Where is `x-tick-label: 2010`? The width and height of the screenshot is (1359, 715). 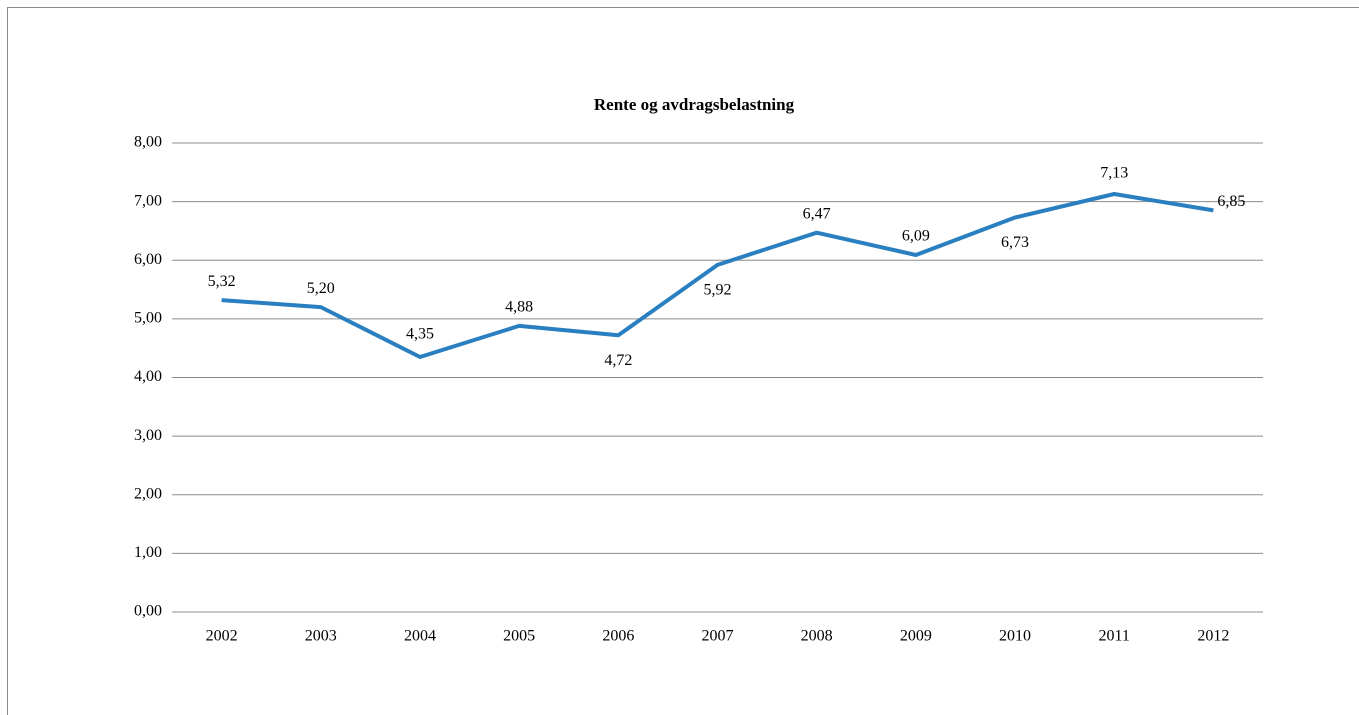
x-tick-label: 2010 is located at coordinates (1015, 636).